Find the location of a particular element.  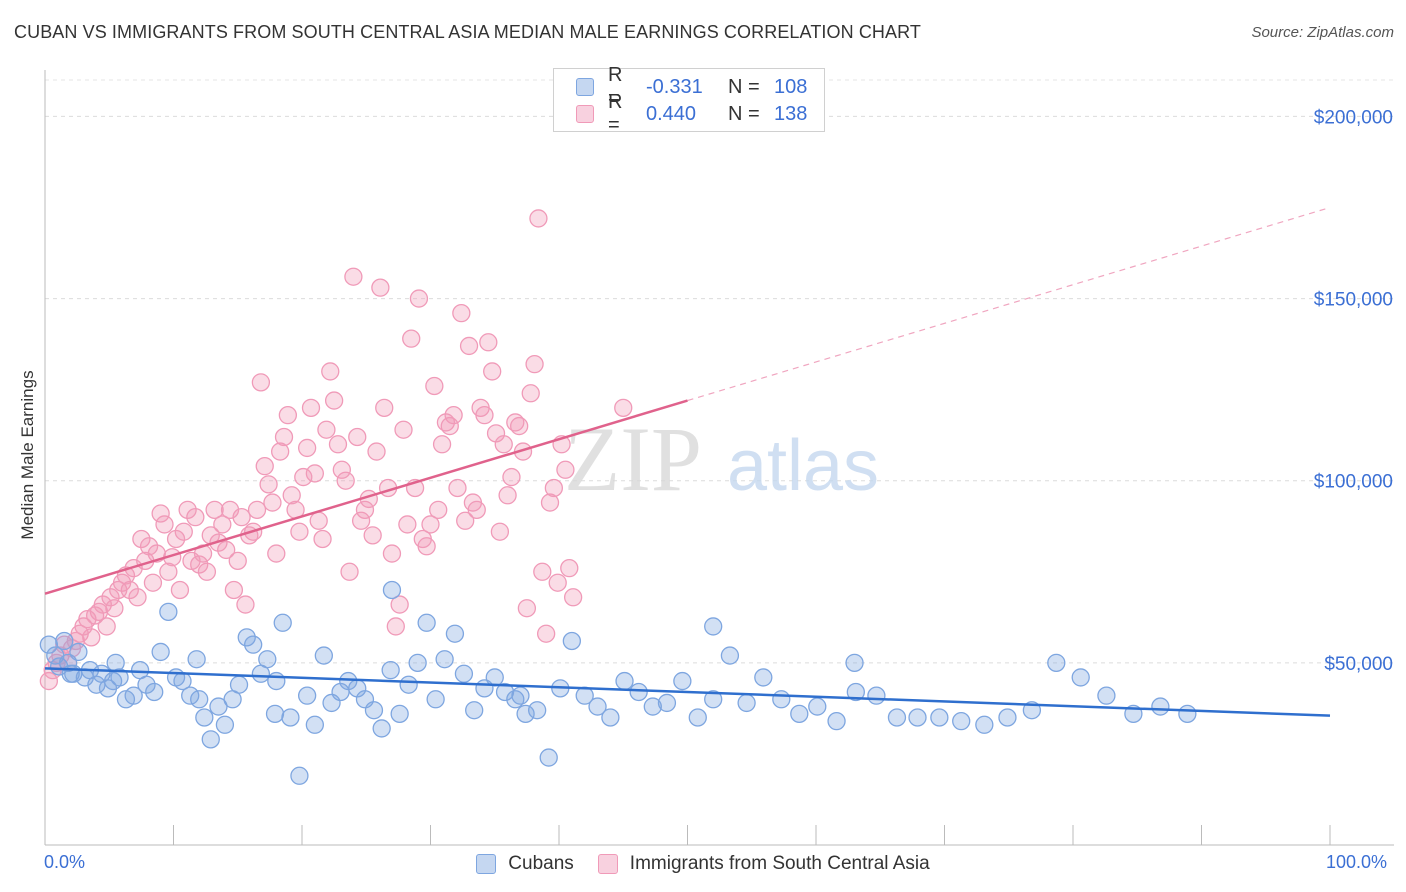

legend-item-south-central-asia: Immigrants from South Central Asia is located at coordinates (763, 864).